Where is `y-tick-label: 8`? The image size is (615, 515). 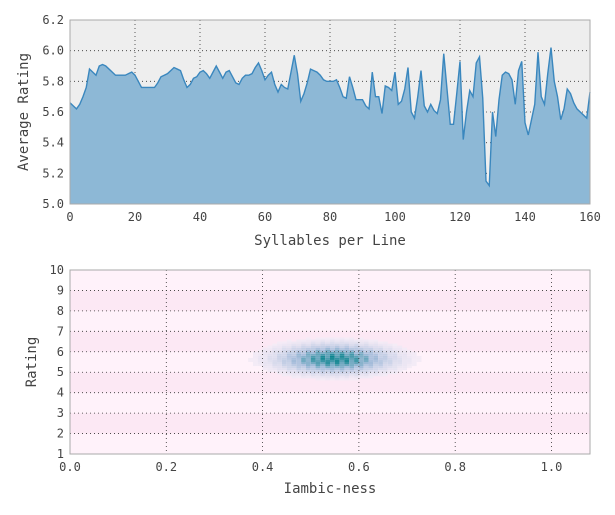
y-tick-label: 8 is located at coordinates (60, 311).